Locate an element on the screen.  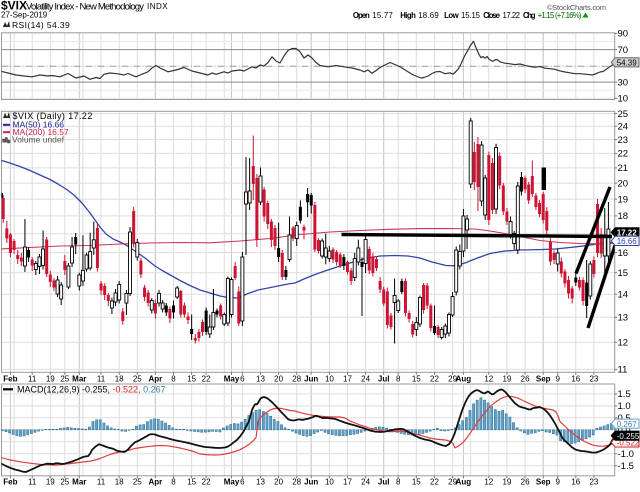
svg-text: 17 is located at coordinates (347, 481).